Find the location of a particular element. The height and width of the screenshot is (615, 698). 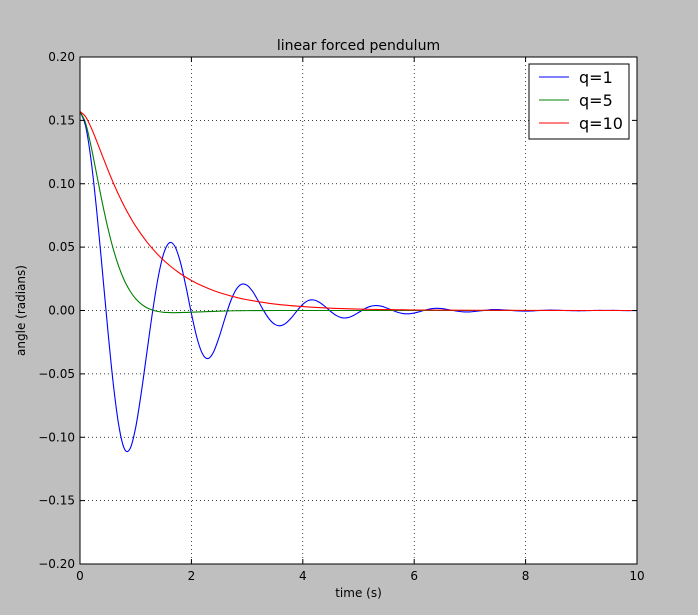

y-tick-label: −0.05 is located at coordinates (56, 374).